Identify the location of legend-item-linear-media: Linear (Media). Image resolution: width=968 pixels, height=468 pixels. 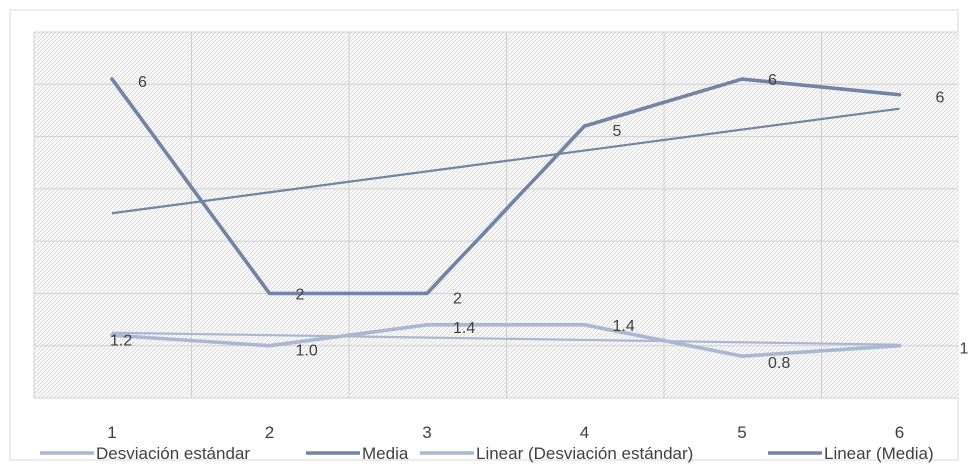
(851, 453).